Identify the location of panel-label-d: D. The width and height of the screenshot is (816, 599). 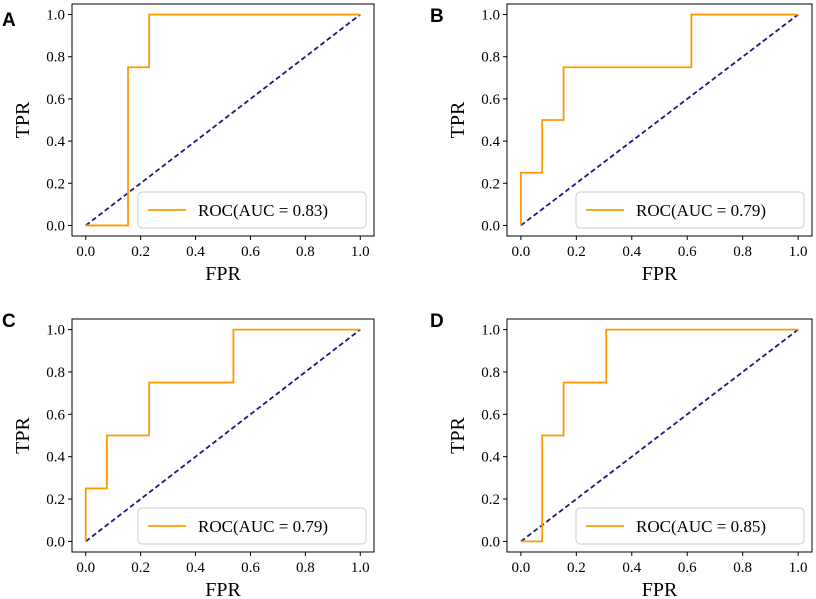
(437, 321).